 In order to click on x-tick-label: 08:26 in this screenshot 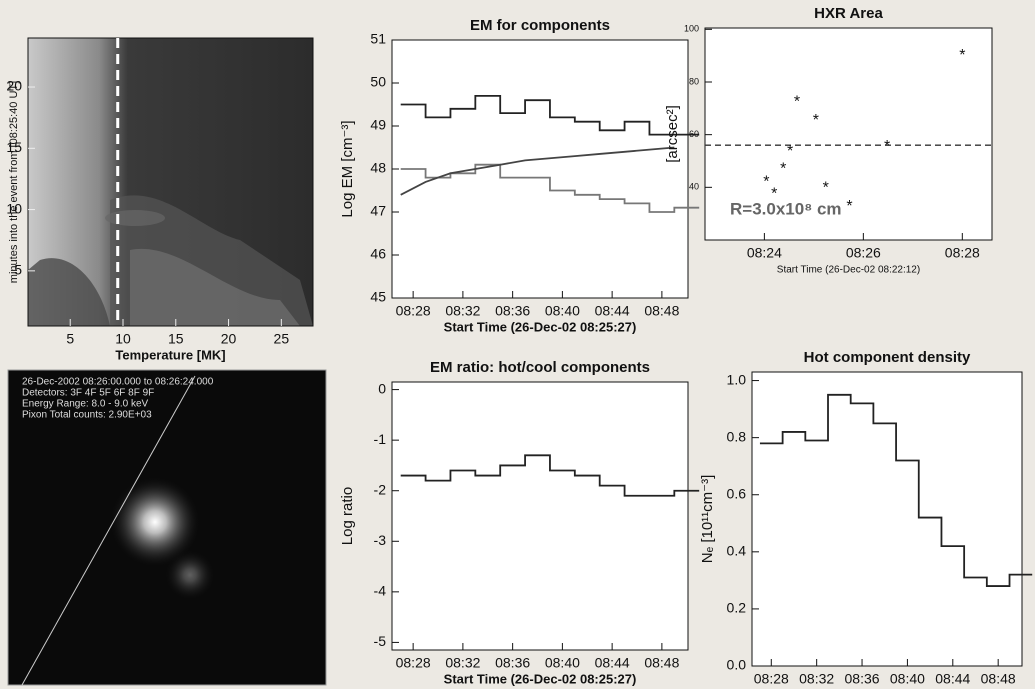, I will do `click(863, 253)`.